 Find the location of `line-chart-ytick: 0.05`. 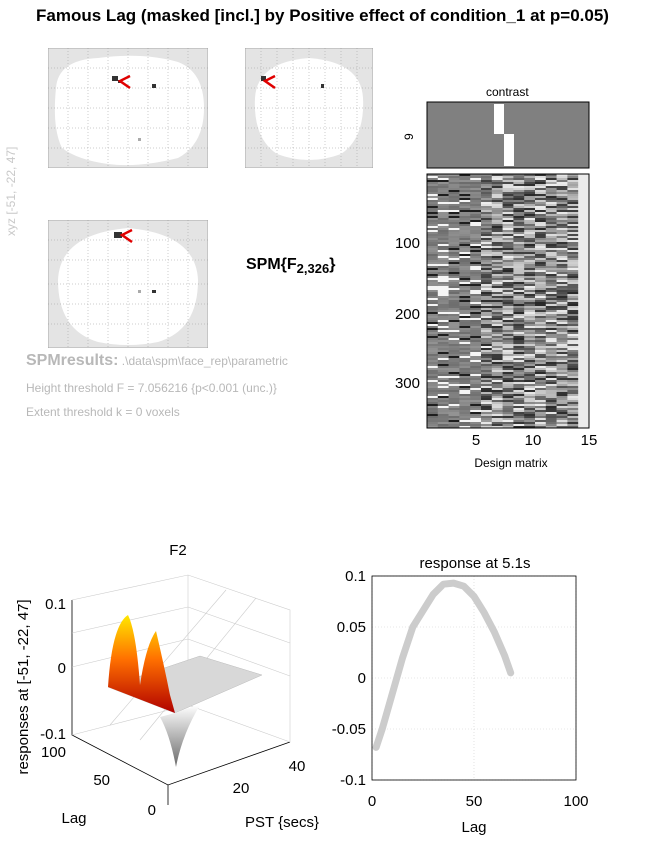

line-chart-ytick: 0.05 is located at coordinates (351, 627).